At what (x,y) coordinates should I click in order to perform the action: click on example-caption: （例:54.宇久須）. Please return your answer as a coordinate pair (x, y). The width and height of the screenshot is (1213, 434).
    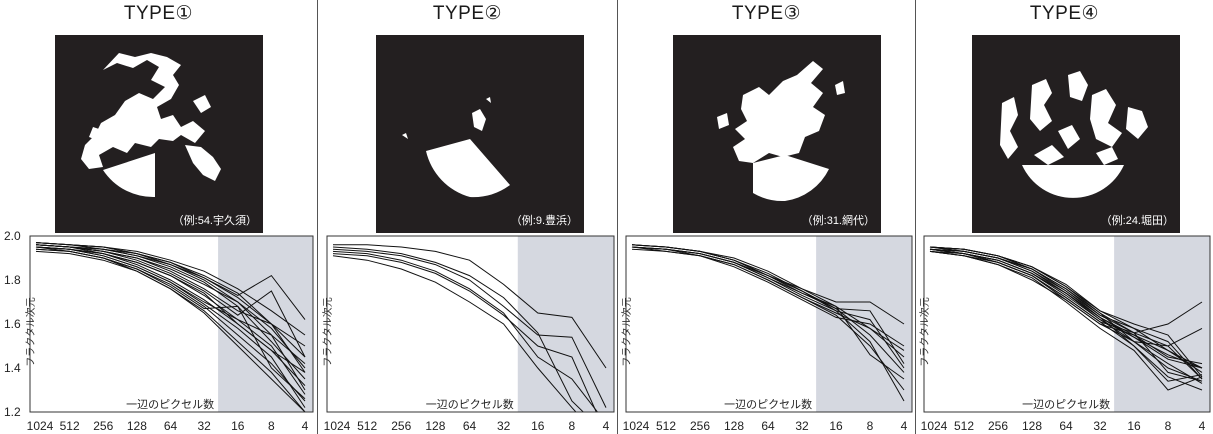
    Looking at the image, I should click on (214, 221).